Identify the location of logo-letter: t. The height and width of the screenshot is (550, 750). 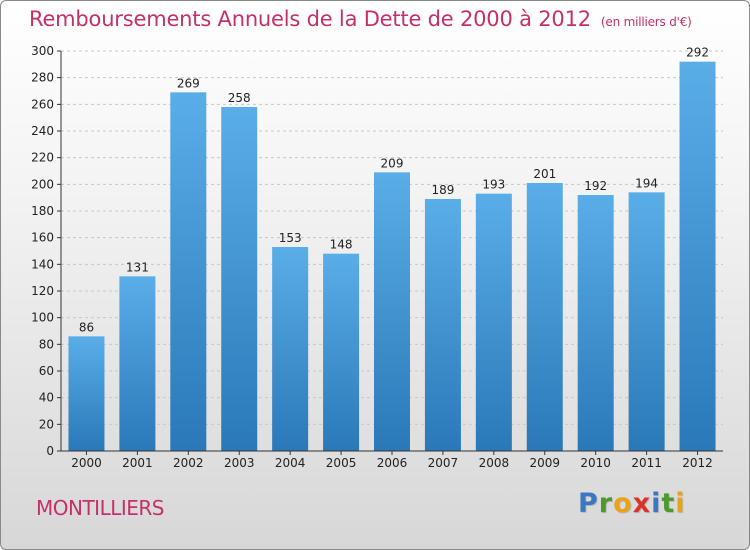
(668, 503).